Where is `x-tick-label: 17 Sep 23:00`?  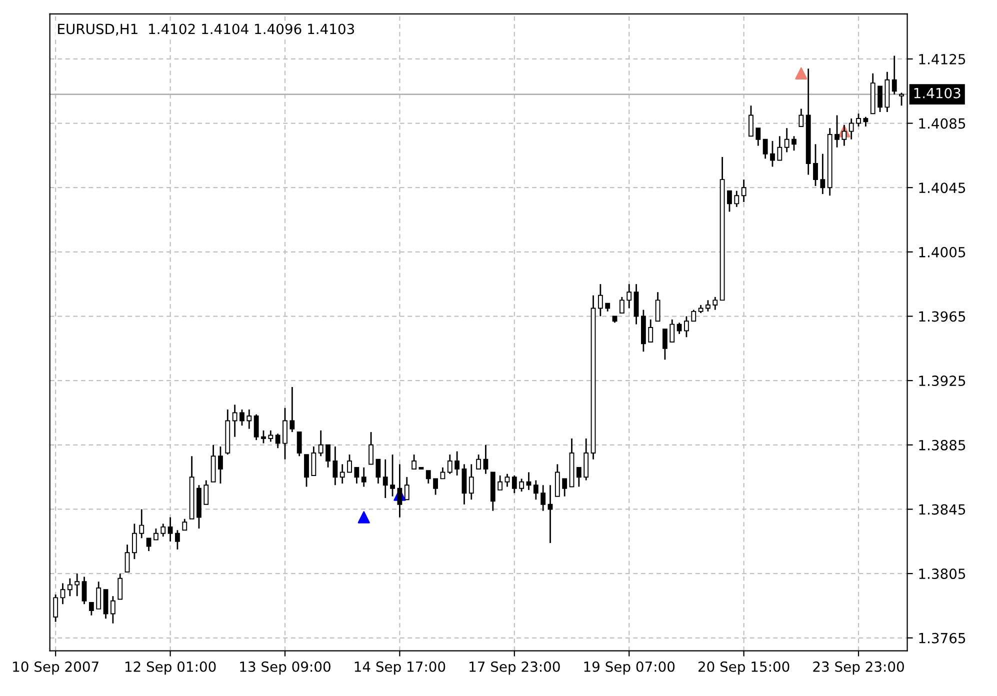 x-tick-label: 17 Sep 23:00 is located at coordinates (515, 668).